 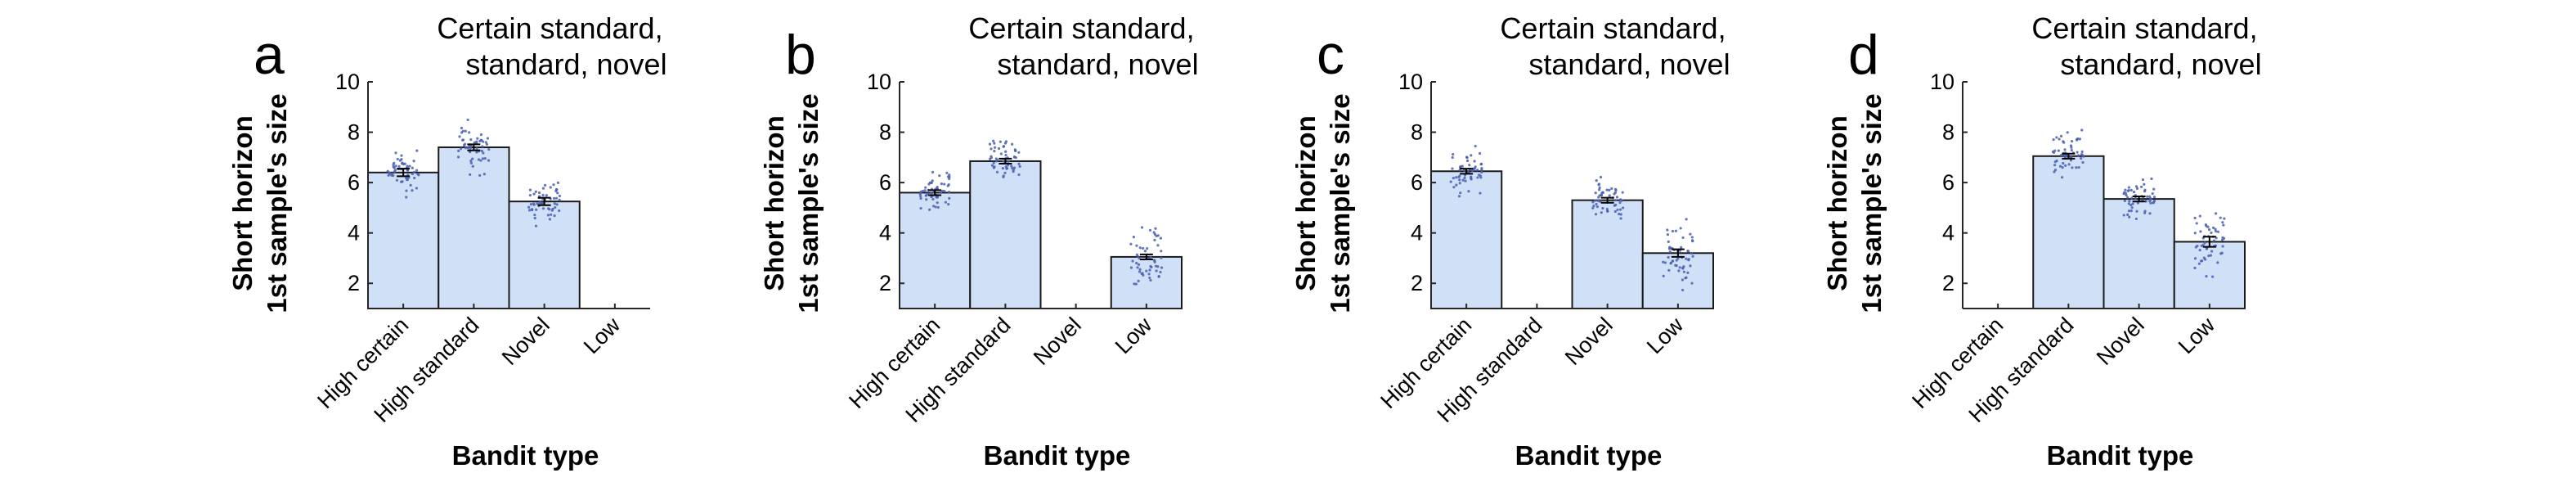 I want to click on x-axis-label: Bandit type, so click(x=1057, y=455).